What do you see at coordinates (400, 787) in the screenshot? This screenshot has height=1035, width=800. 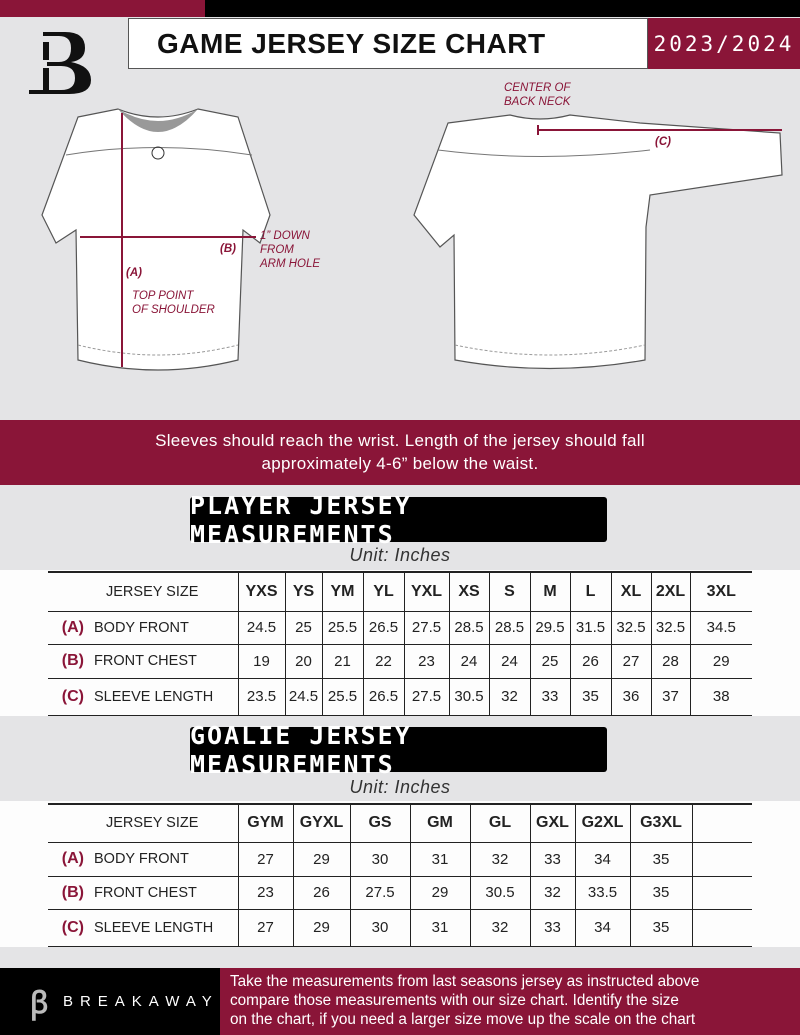 I see `goalie-unit: Unit: Inches` at bounding box center [400, 787].